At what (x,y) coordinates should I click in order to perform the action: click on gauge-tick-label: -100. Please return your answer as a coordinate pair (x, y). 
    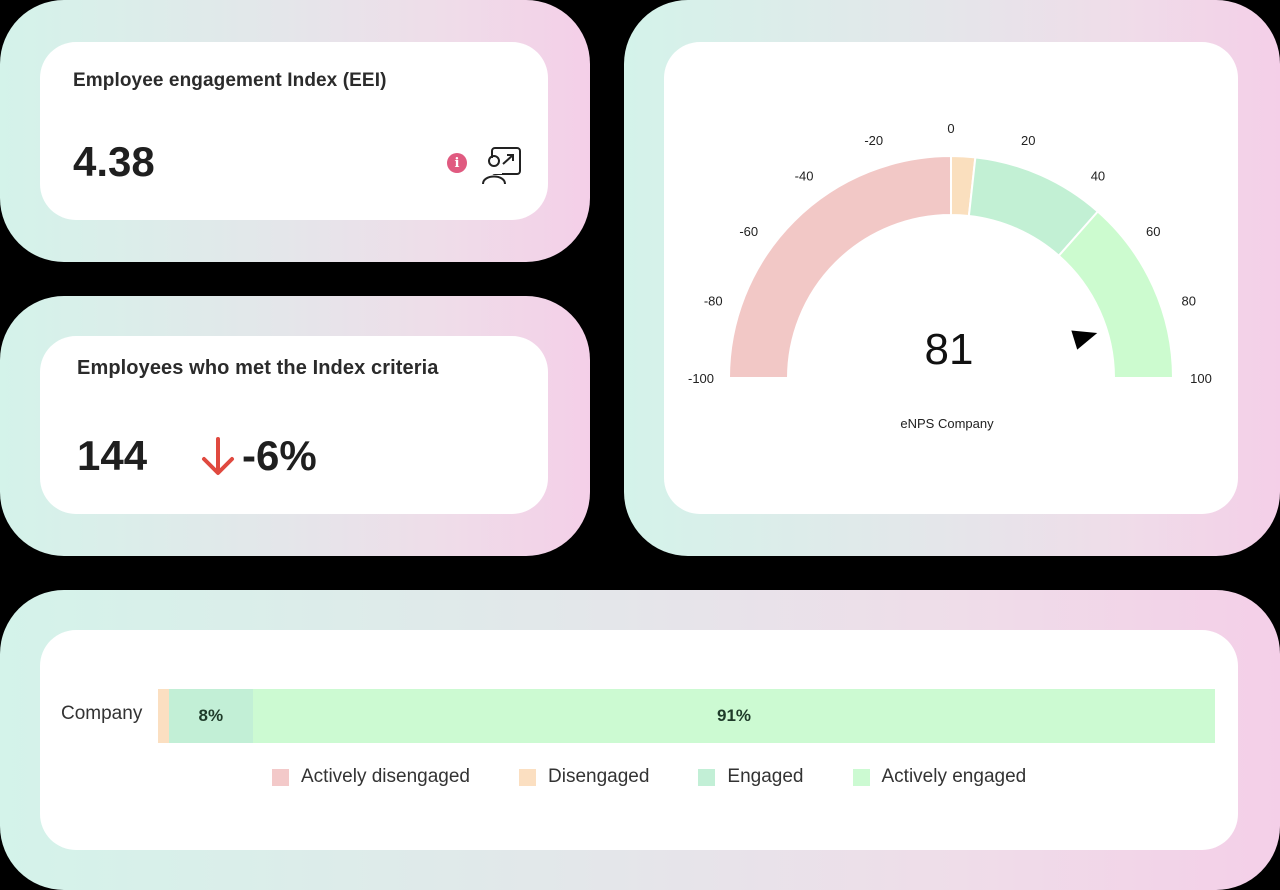
    Looking at the image, I should click on (701, 378).